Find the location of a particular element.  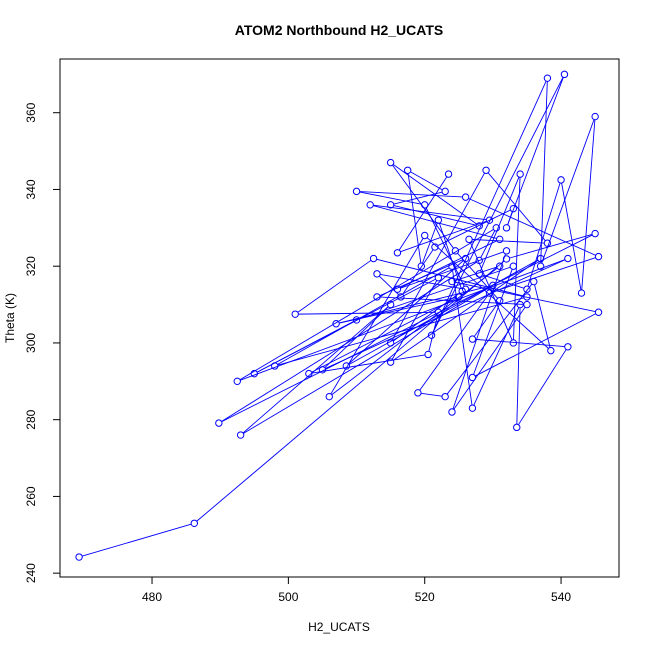

x-axis-label: H2_UCATS is located at coordinates (339, 627).